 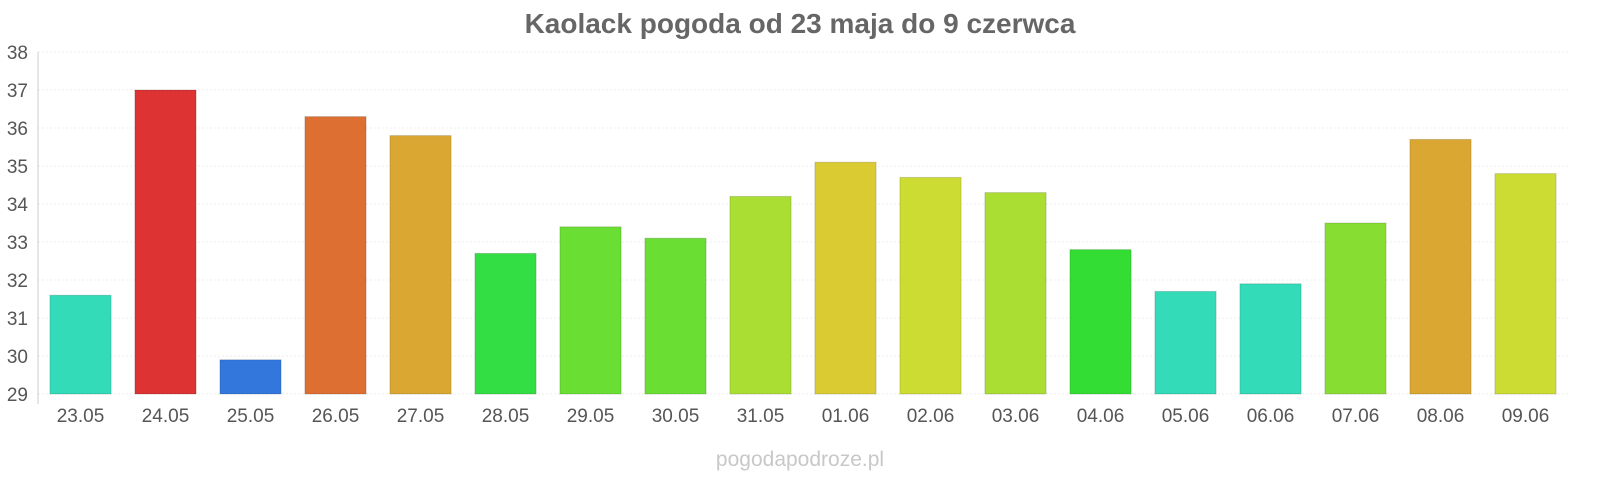 I want to click on y-tick-label: 31, so click(x=17, y=319).